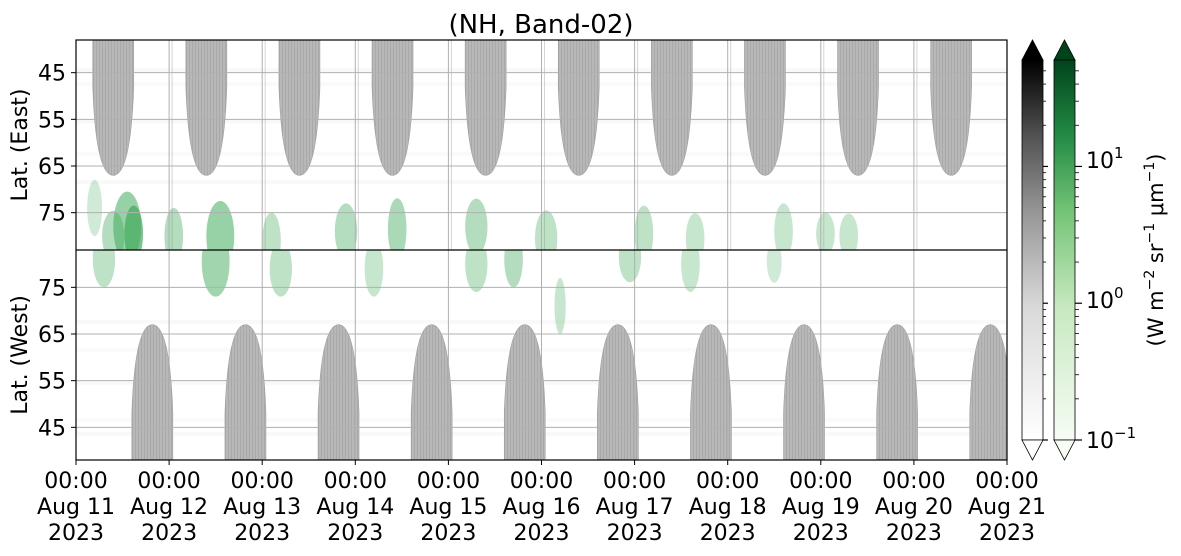 The width and height of the screenshot is (1181, 556). Describe the element at coordinates (1064, 450) in the screenshot. I see `colorbar-greens-extend-bottom` at that location.